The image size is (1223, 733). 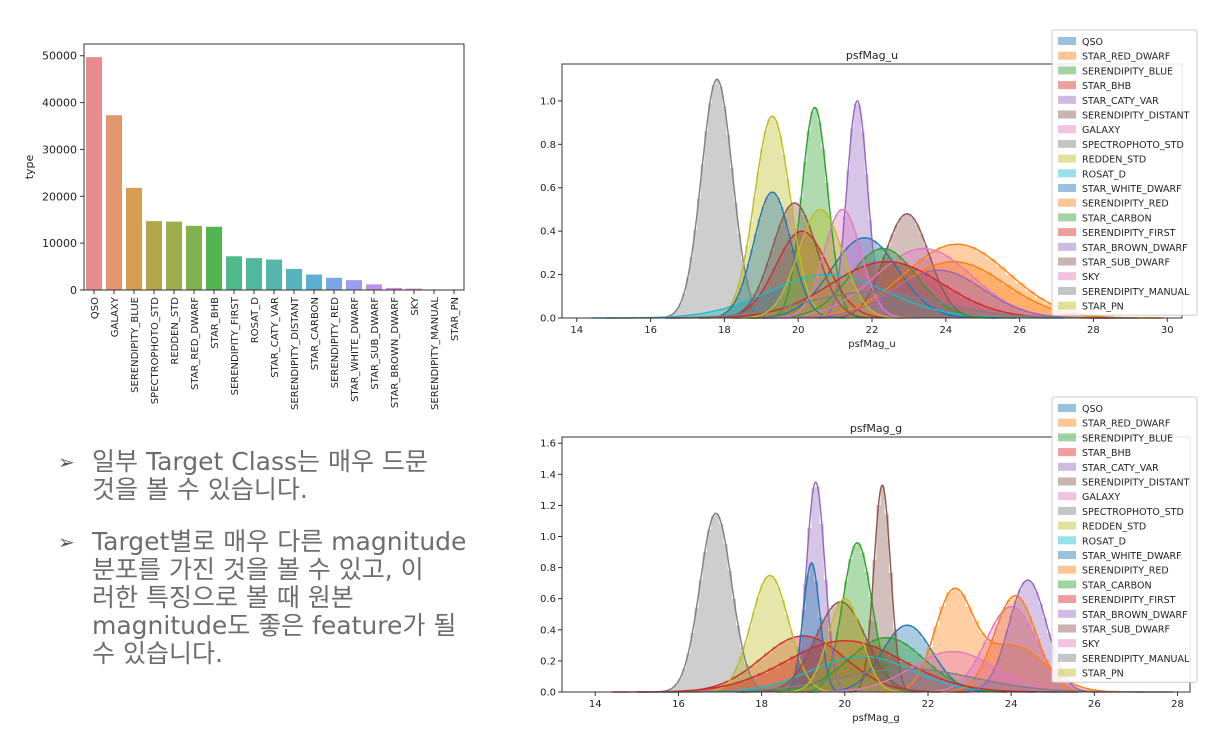 I want to click on x-axis-label: psfMag_g, so click(x=876, y=718).